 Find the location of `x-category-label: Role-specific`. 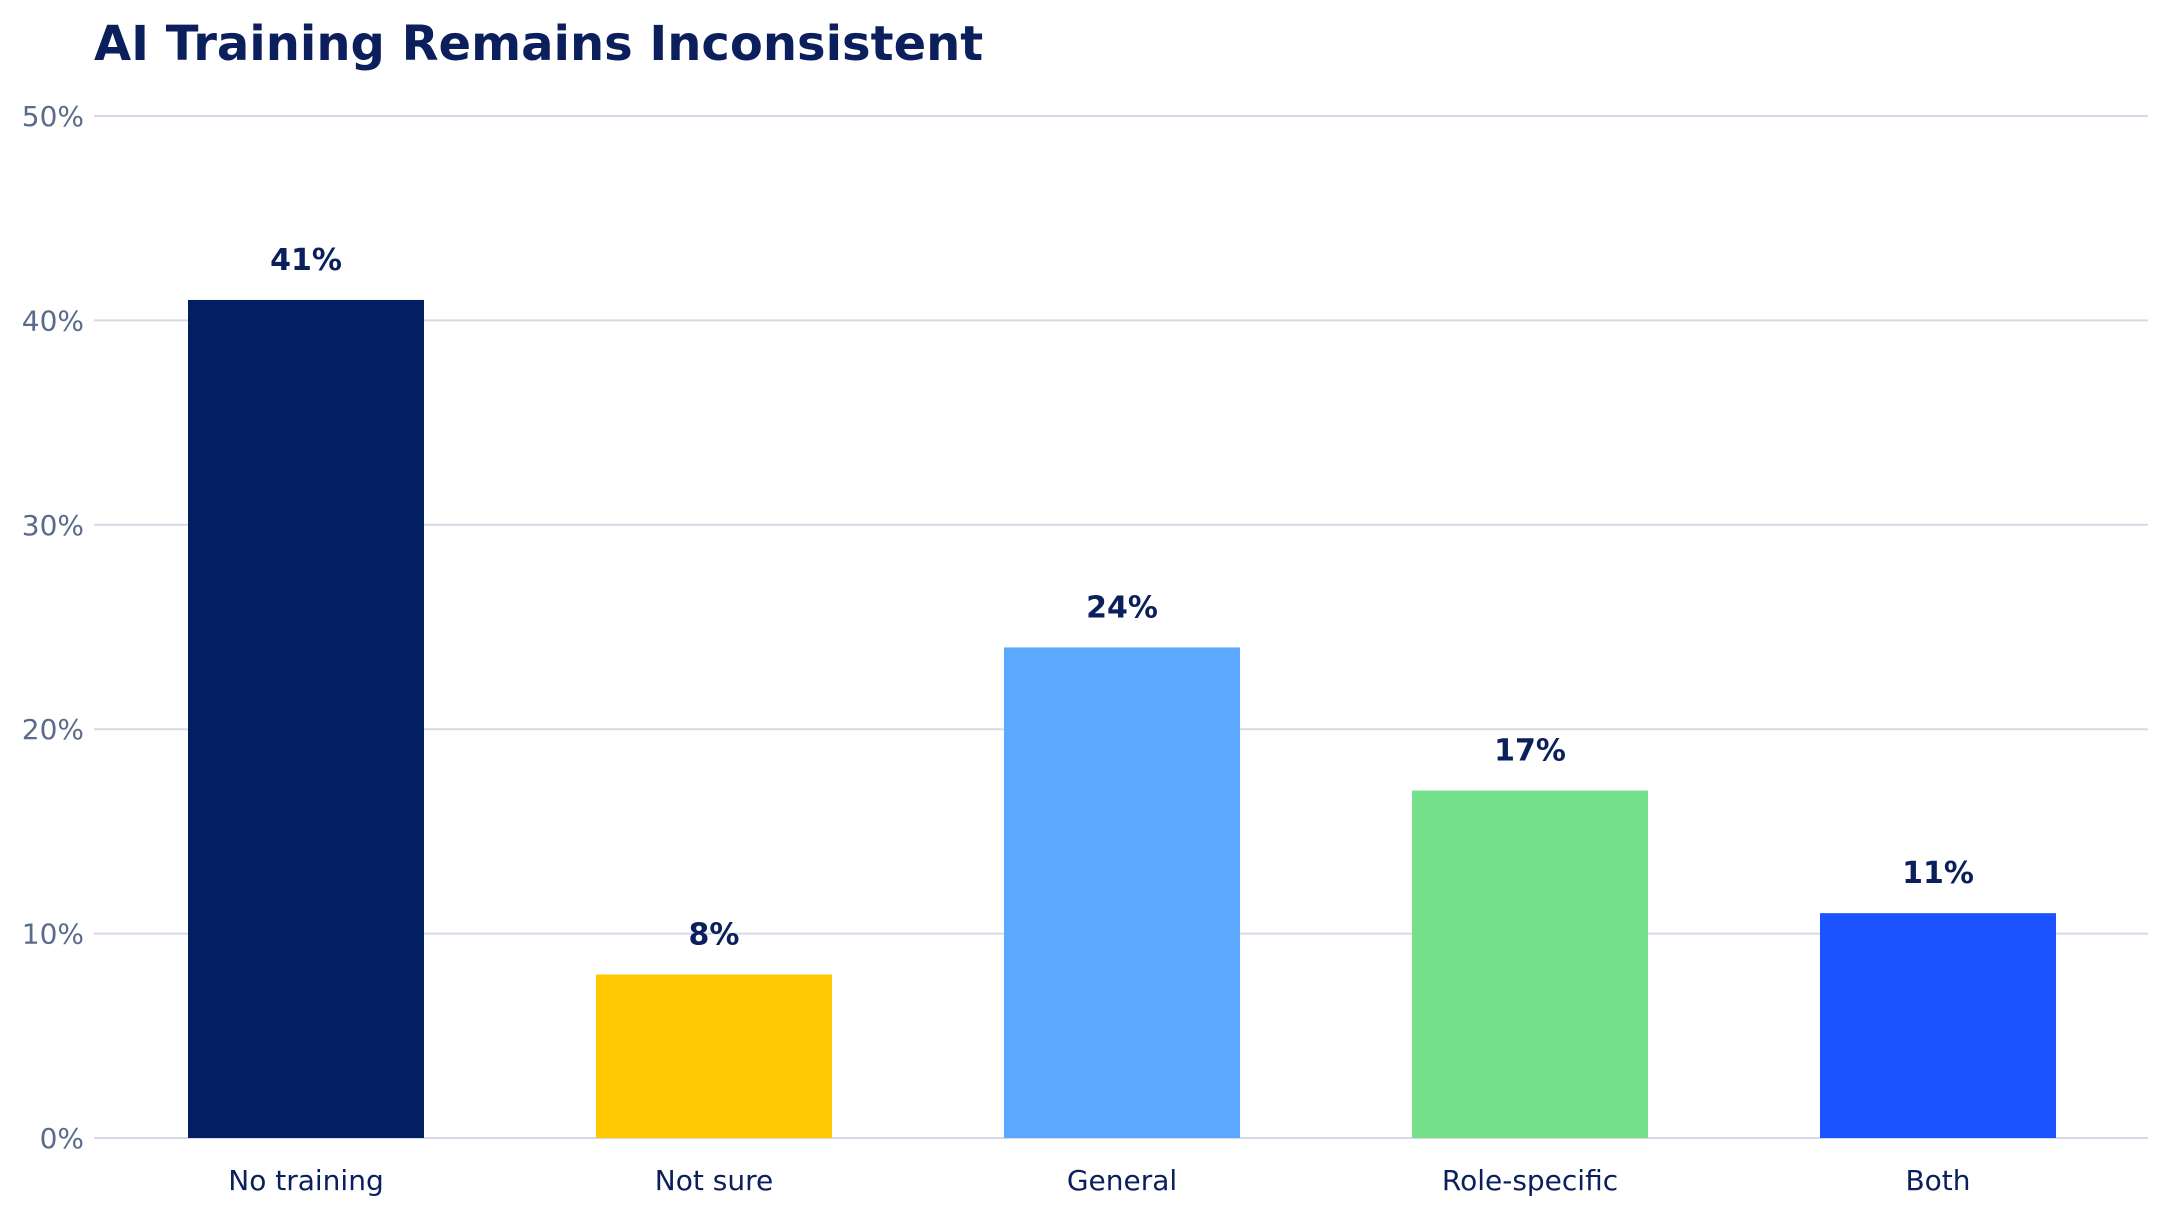

x-category-label: Role-specific is located at coordinates (1530, 1180).